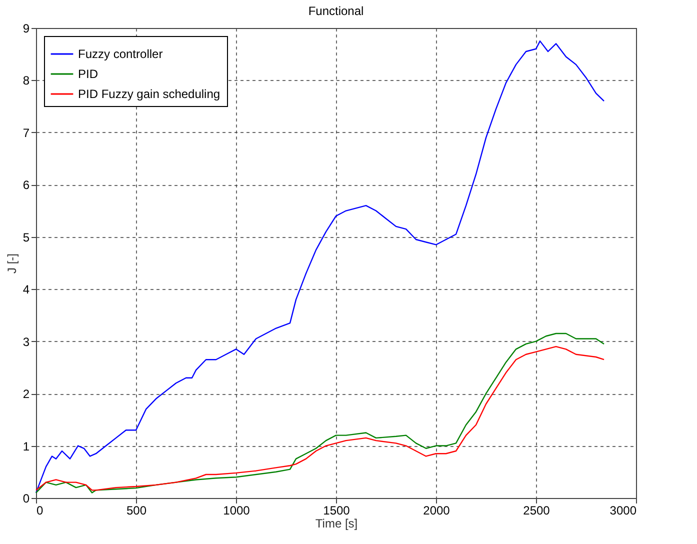  Describe the element at coordinates (236, 511) in the screenshot. I see `x-tick-label: 1000` at that location.